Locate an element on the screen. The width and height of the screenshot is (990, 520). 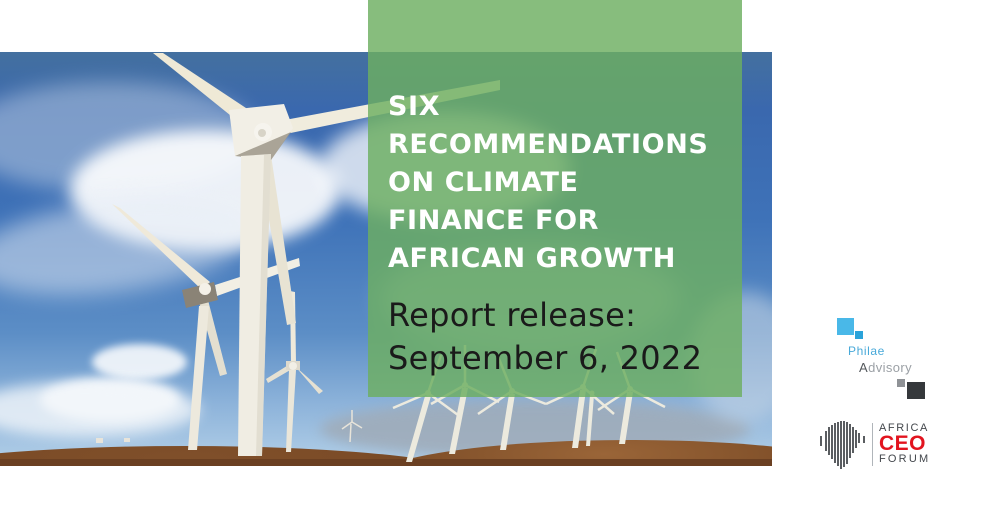
africa-label: AFRICA is located at coordinates (904, 428).